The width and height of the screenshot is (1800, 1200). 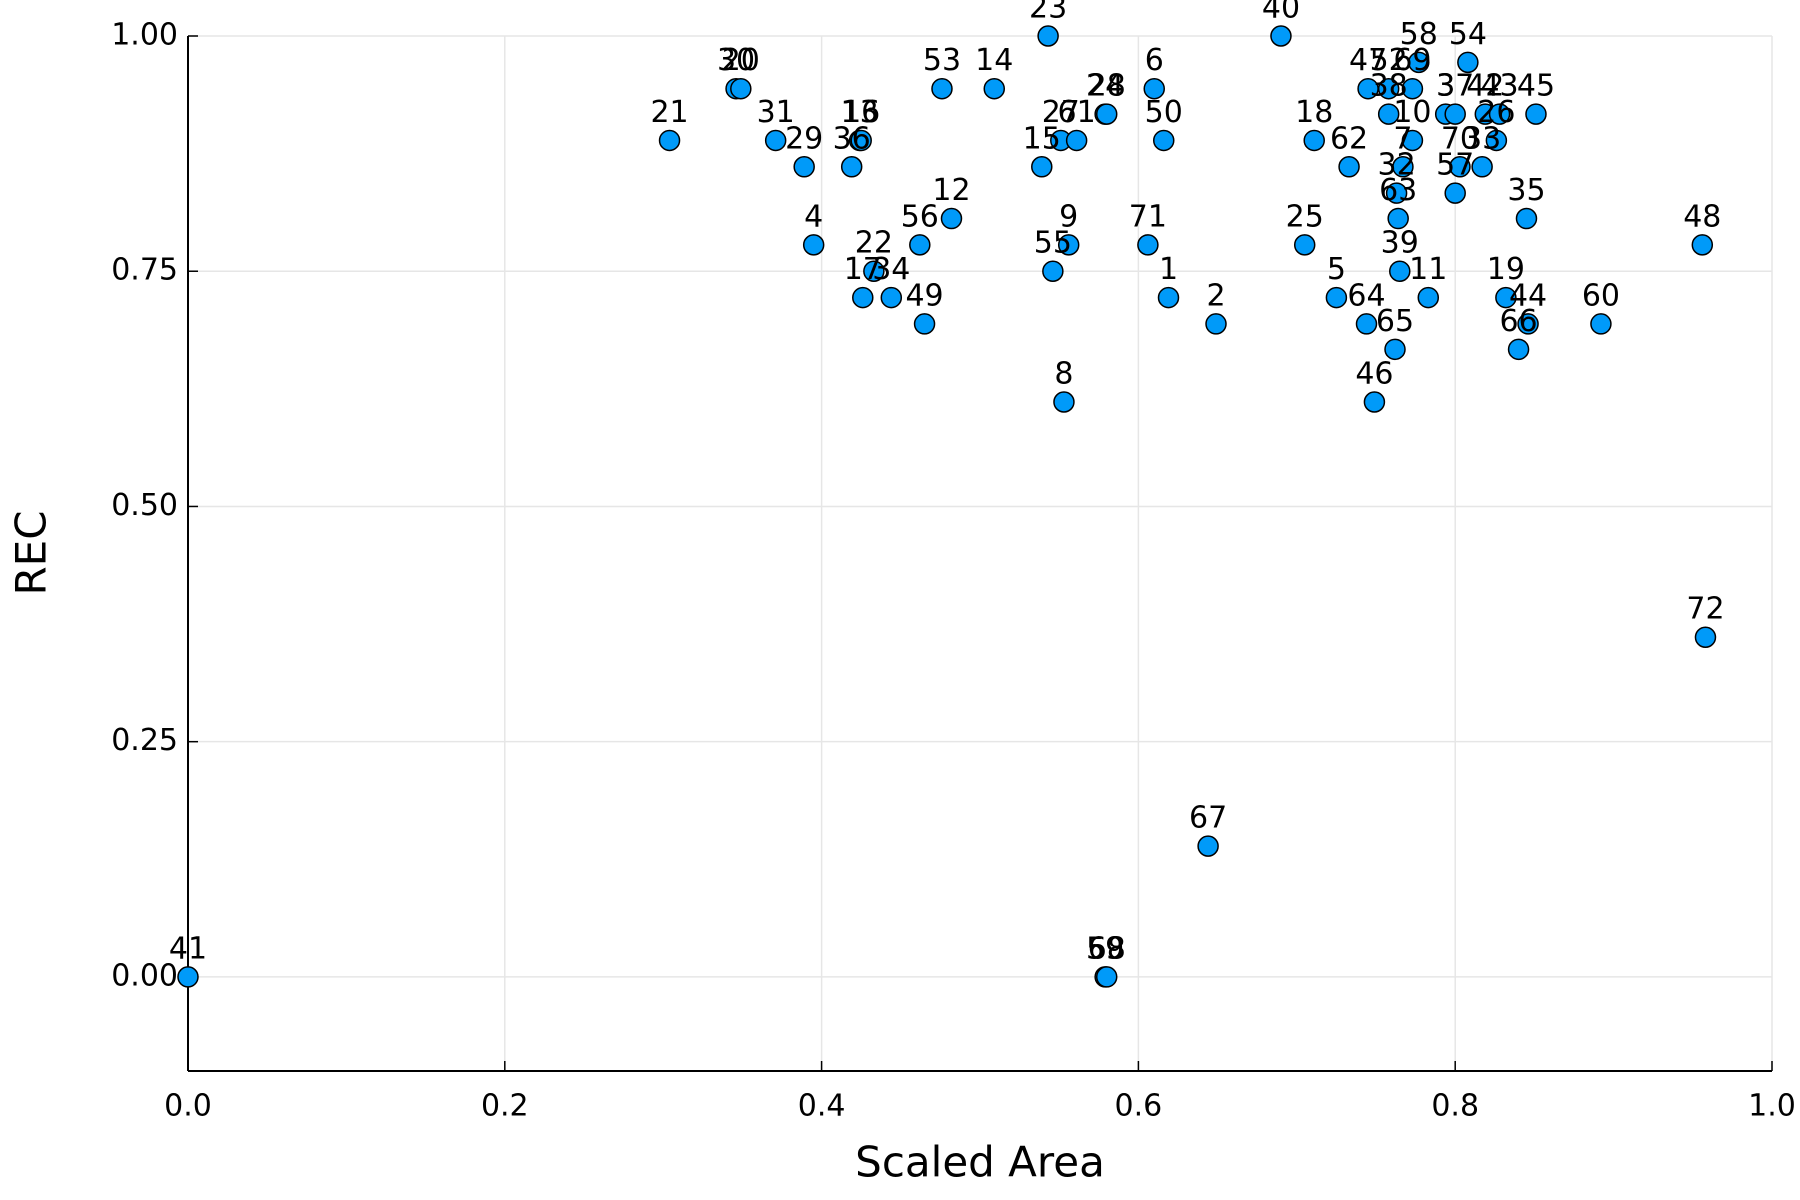 What do you see at coordinates (776, 112) in the screenshot?
I see `point-label: 31` at bounding box center [776, 112].